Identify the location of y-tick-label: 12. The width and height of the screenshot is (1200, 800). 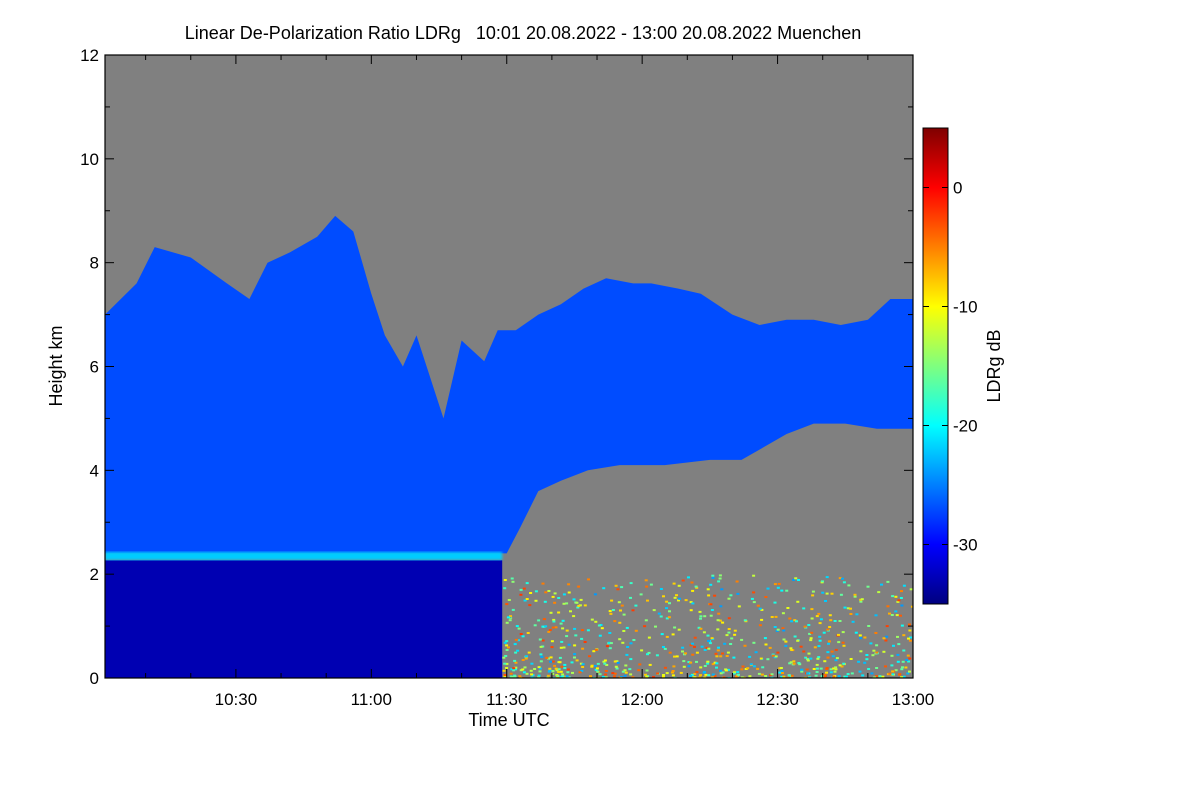
(89, 55).